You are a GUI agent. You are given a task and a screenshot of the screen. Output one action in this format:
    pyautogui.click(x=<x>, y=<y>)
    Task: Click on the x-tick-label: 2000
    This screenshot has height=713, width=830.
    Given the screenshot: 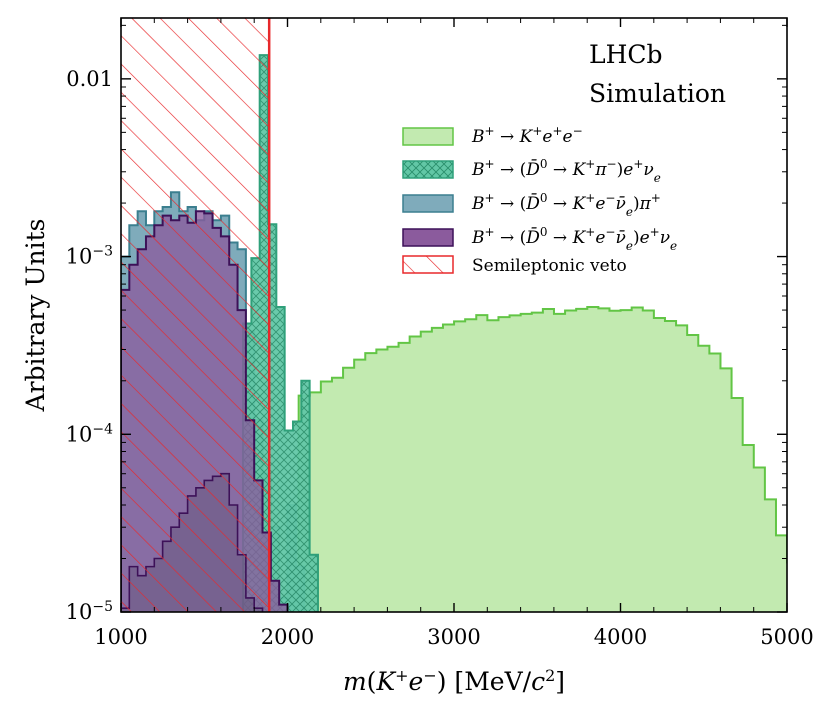 What is the action you would take?
    pyautogui.click(x=287, y=637)
    